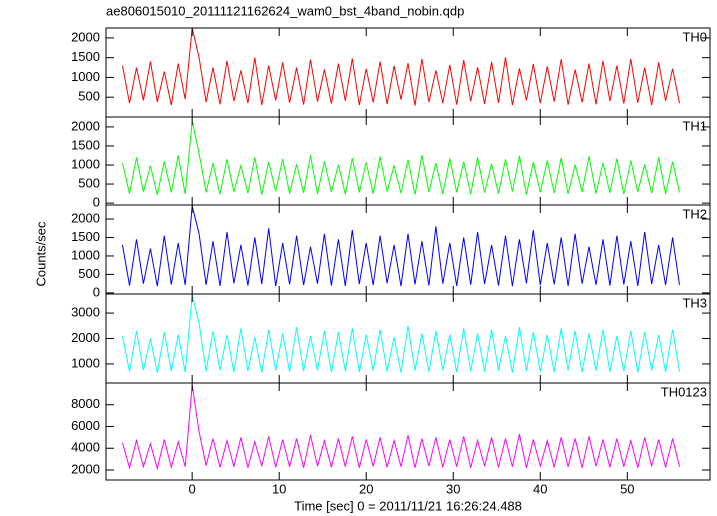 Image resolution: width=717 pixels, height=516 pixels. I want to click on x-axis-label: Time [sec] 0 = 2011/11/21 16:26:24.488, so click(408, 505).